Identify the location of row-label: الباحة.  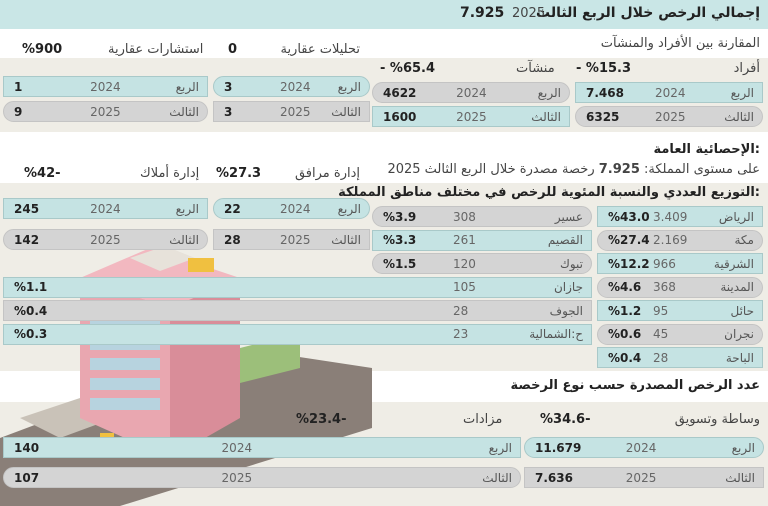
(739, 357).